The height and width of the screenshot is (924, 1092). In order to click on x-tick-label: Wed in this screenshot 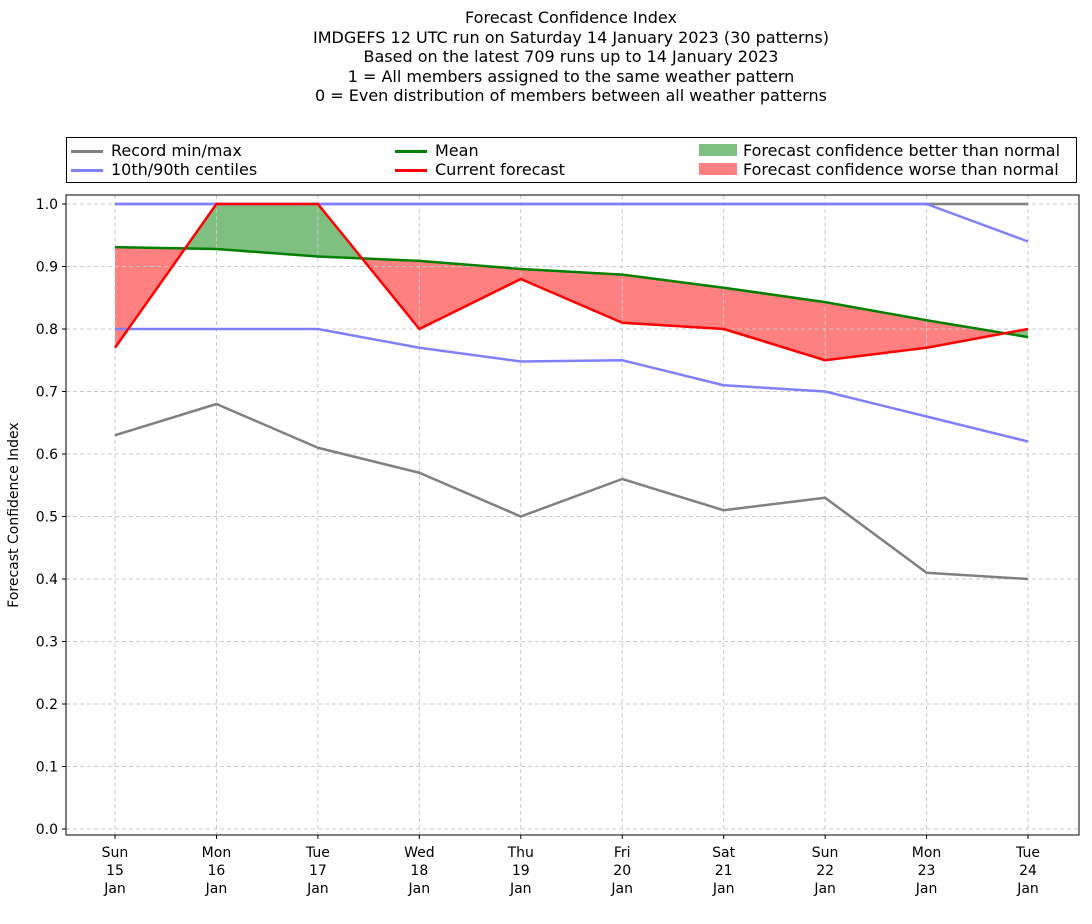, I will do `click(419, 853)`.